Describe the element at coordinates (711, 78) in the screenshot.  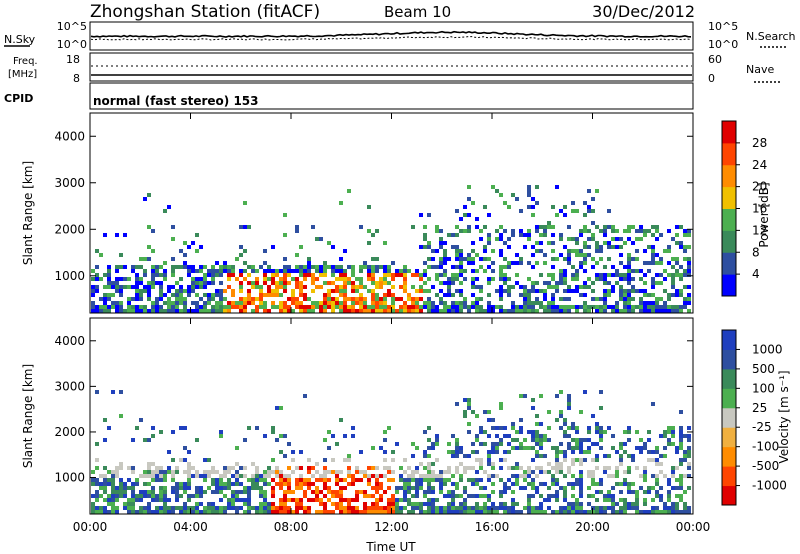
I see `freq-right-tick-bottom: 0` at that location.